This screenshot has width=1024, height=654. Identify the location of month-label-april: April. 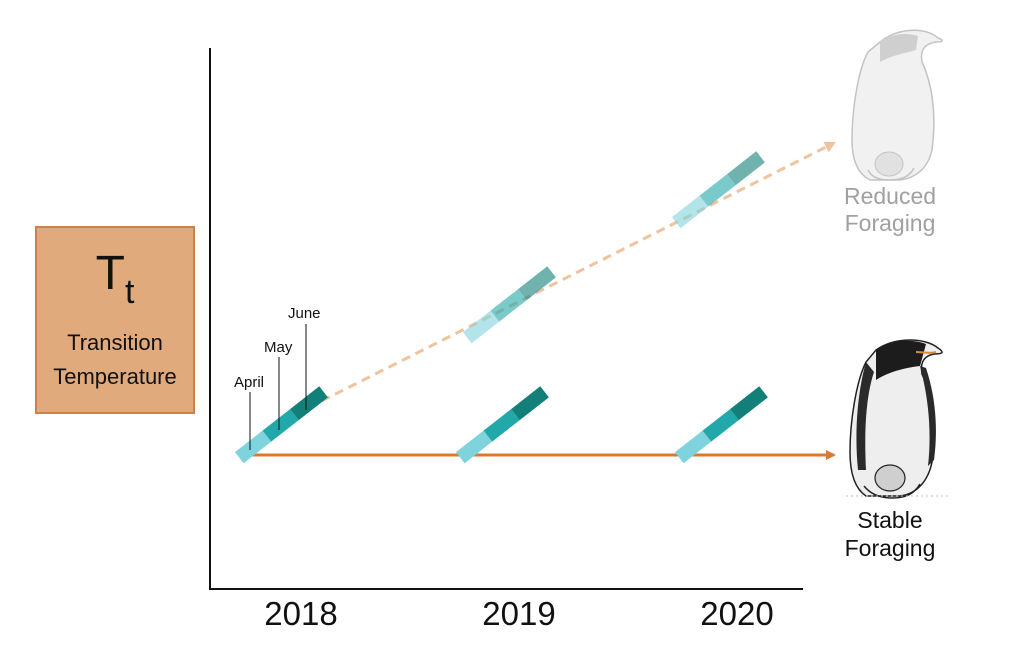
(249, 382).